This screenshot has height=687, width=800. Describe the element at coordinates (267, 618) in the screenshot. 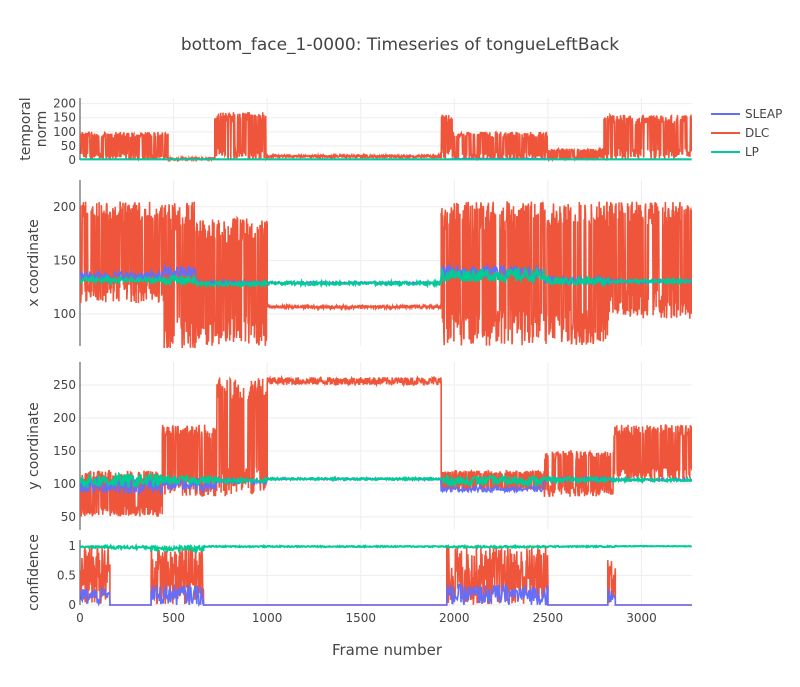

I see `x-tick-label: 1000` at that location.